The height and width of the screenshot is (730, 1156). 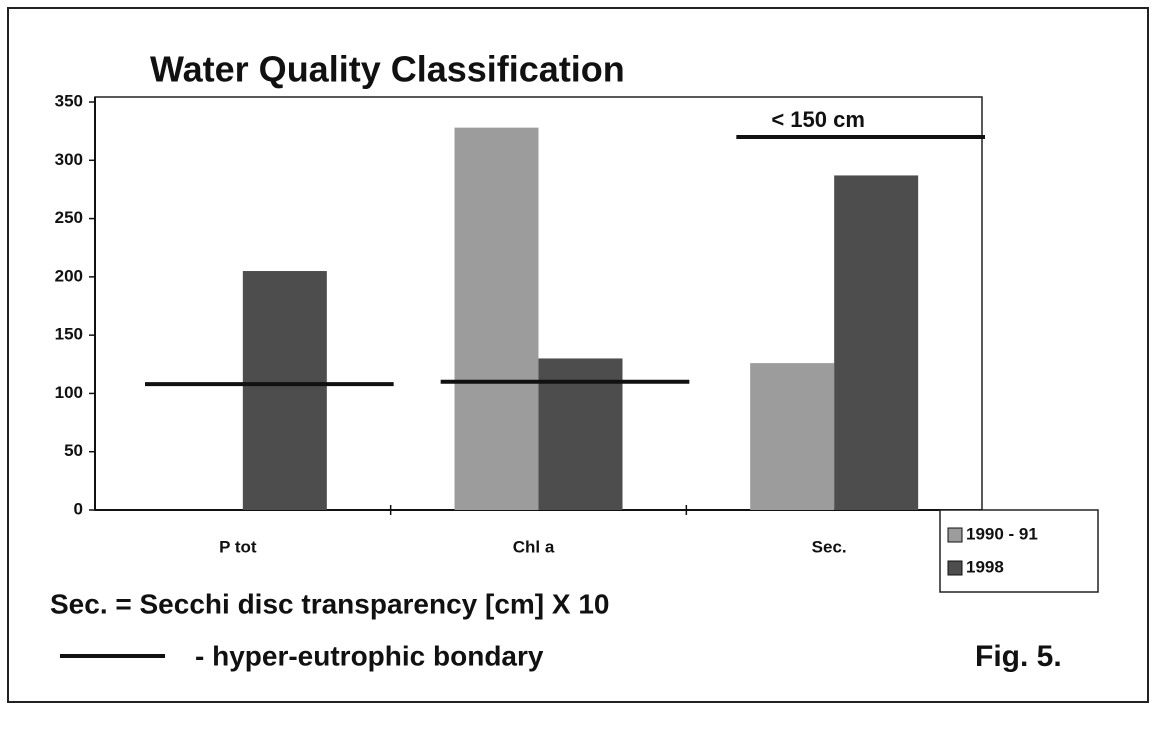 What do you see at coordinates (1002, 533) in the screenshot?
I see `legend-label: 1990 - 91` at bounding box center [1002, 533].